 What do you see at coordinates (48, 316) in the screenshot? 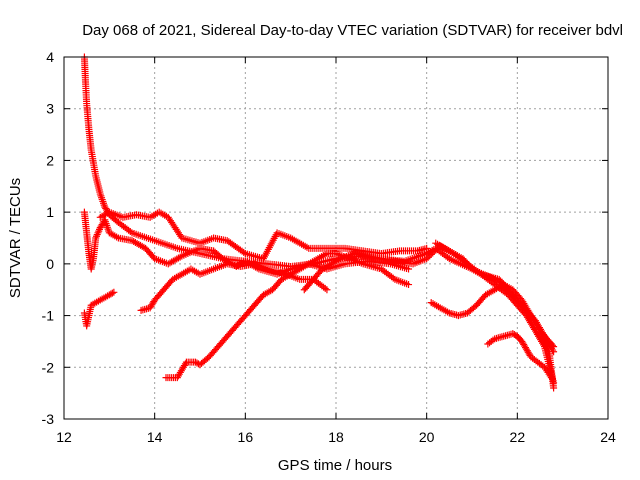
I see `y-tick-label: -1` at bounding box center [48, 316].